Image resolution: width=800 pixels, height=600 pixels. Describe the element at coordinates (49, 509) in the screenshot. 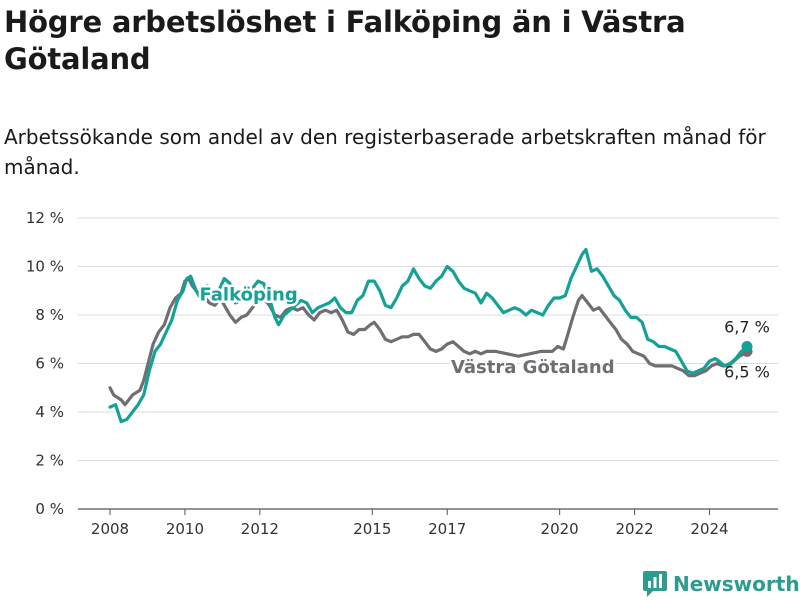

I see `y-tick-label: 0 %` at that location.